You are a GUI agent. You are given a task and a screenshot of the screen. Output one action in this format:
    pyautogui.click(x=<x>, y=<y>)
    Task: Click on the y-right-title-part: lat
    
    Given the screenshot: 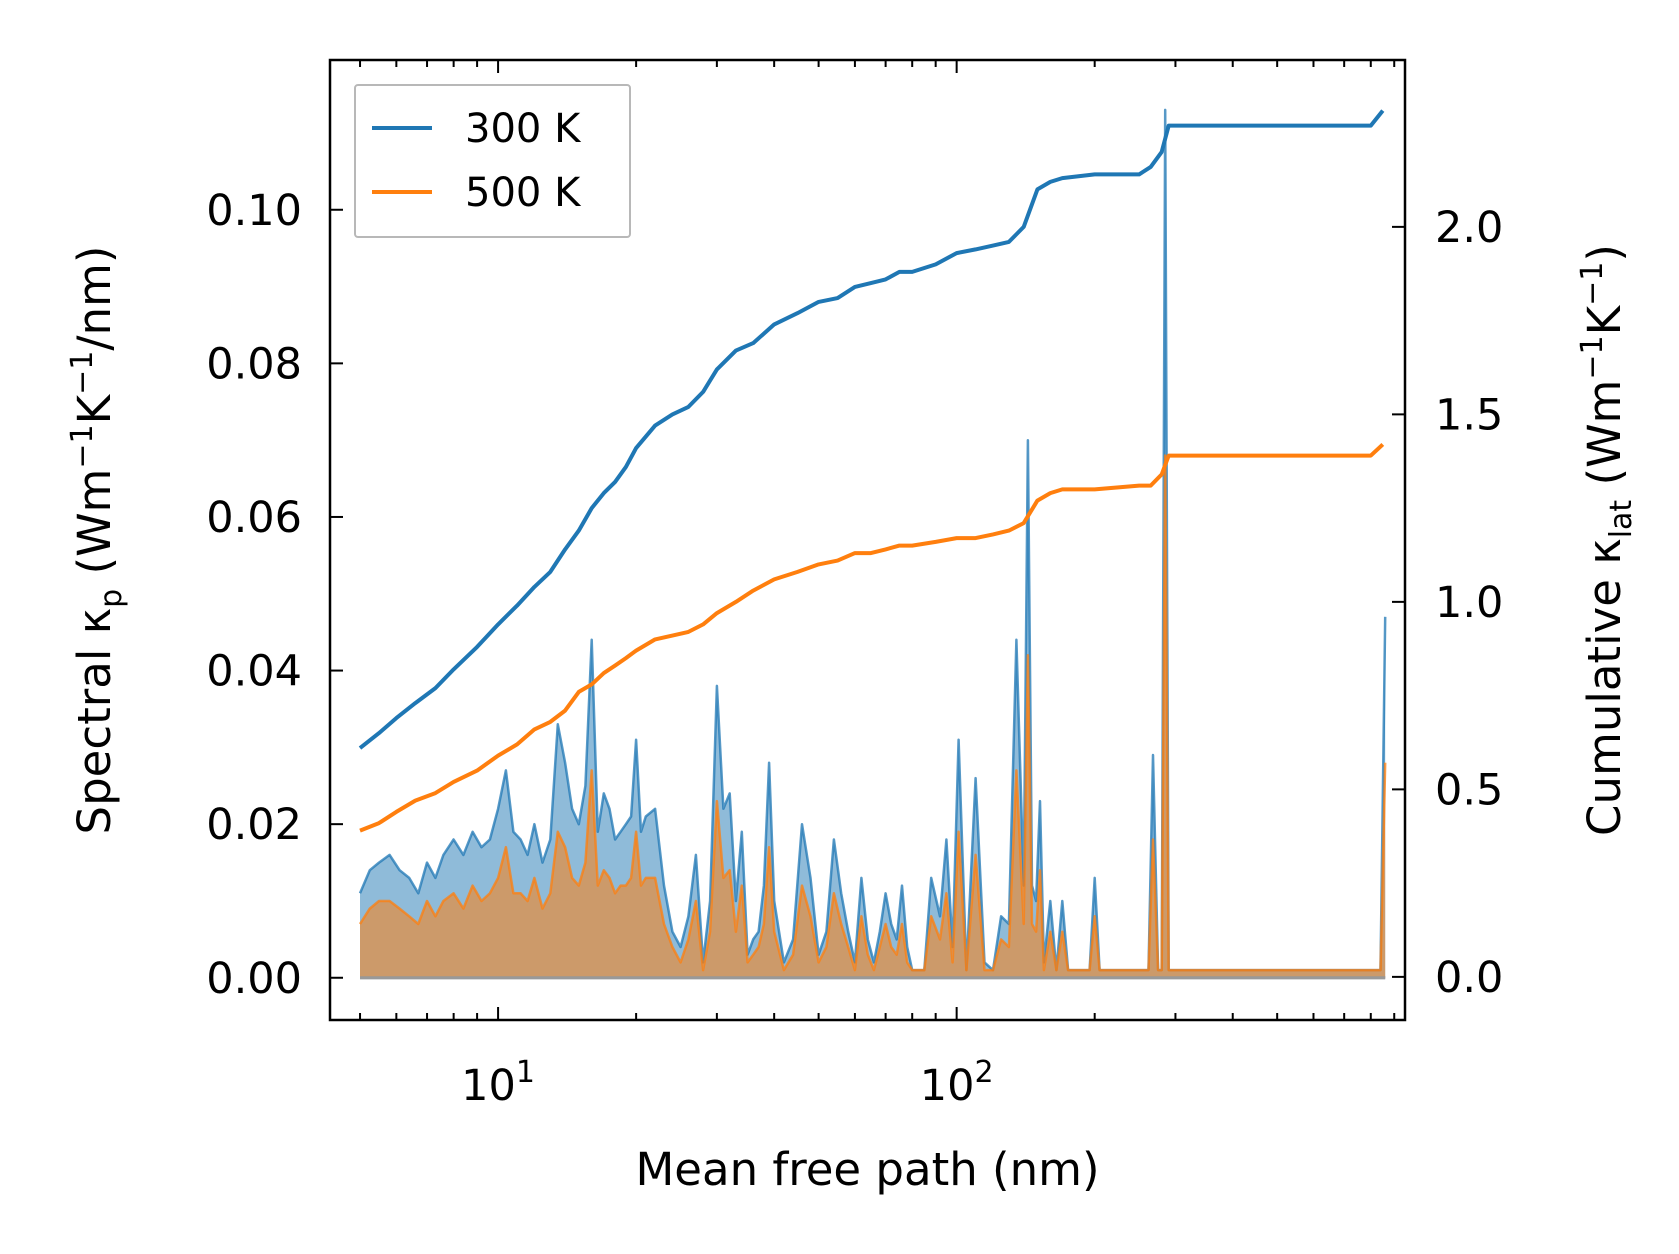 What is the action you would take?
    pyautogui.click(x=1621, y=519)
    